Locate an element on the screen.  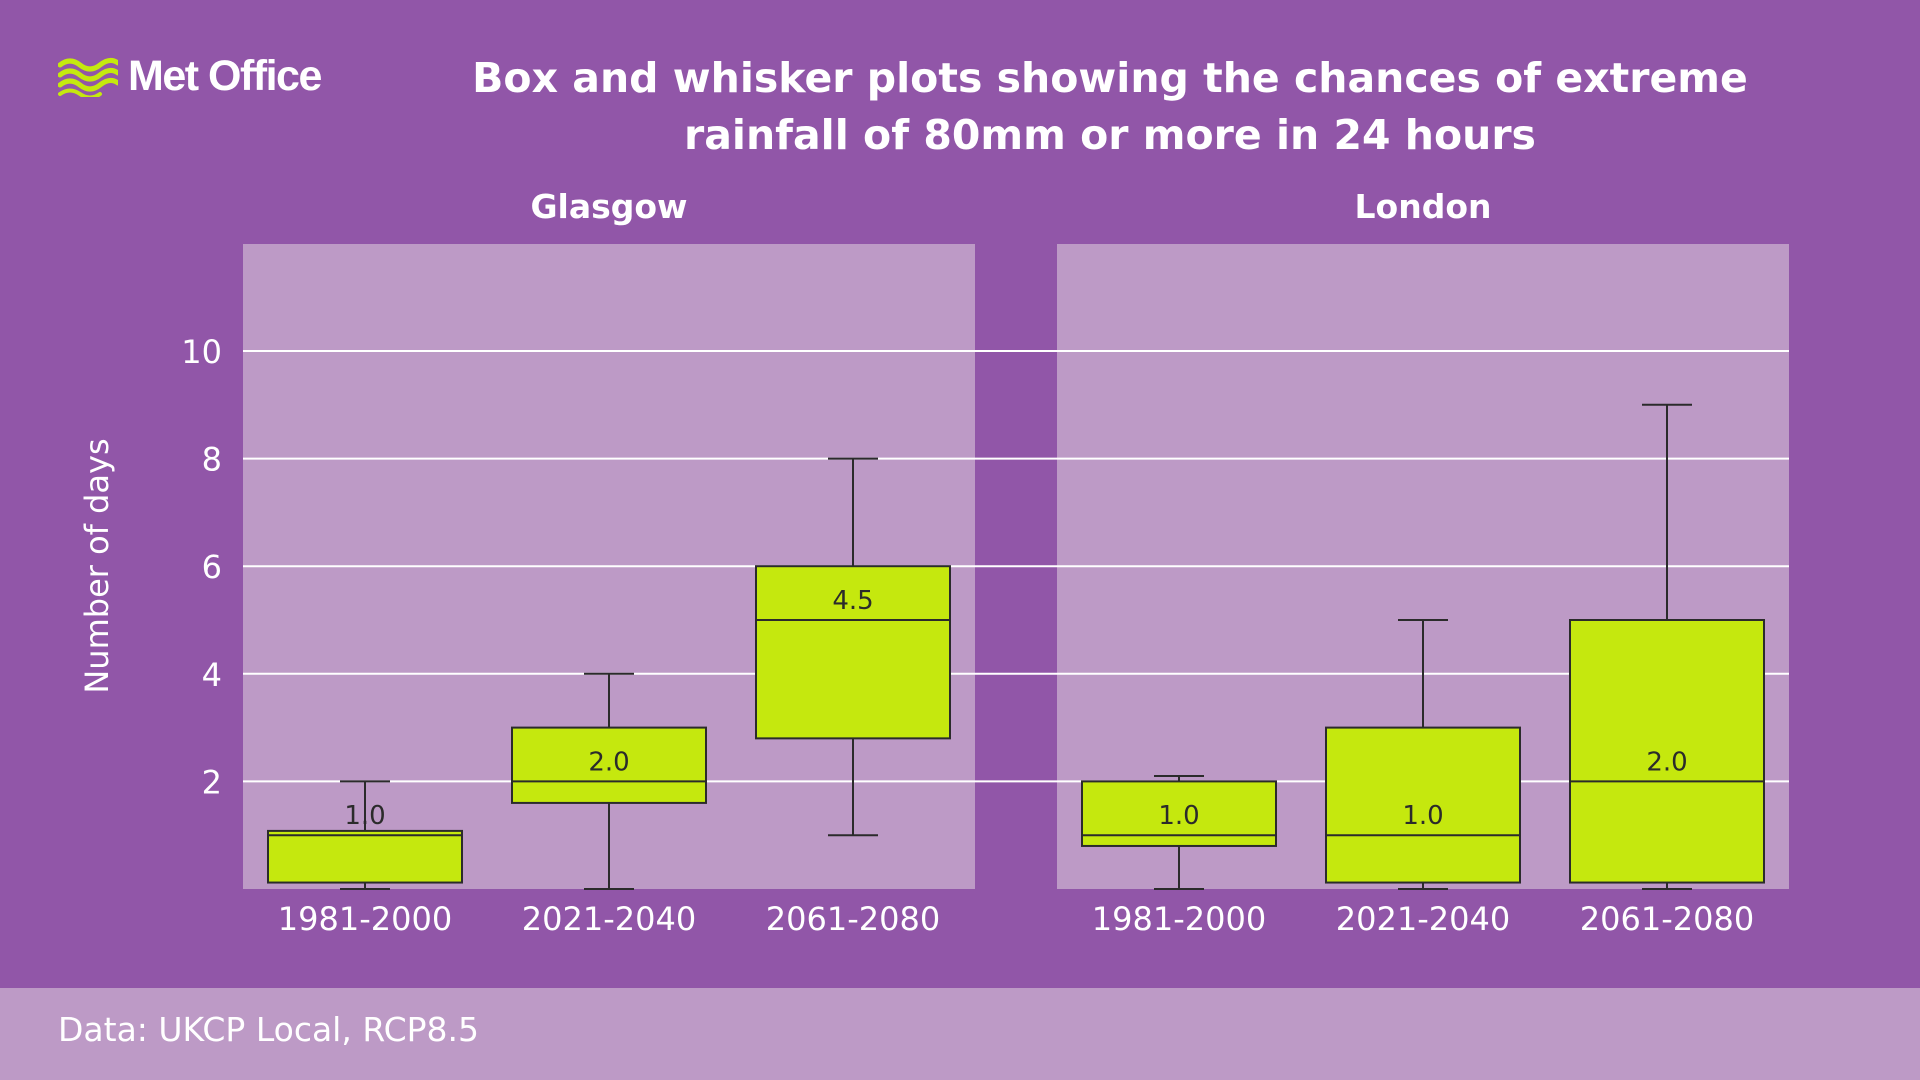
met-office-logo: Met Office is located at coordinates (190, 76).